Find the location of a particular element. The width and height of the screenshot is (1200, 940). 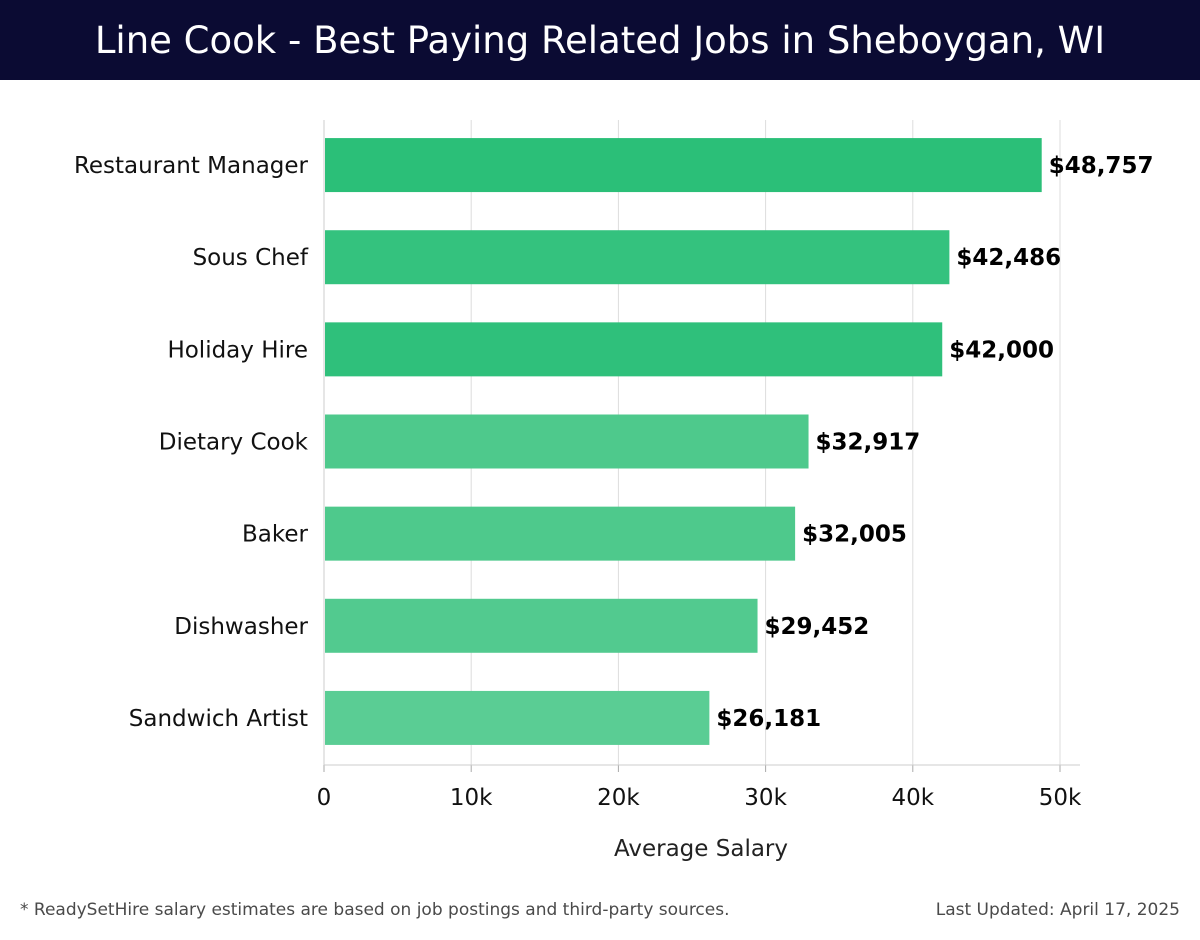

x-tick-label: 0 is located at coordinates (324, 798).